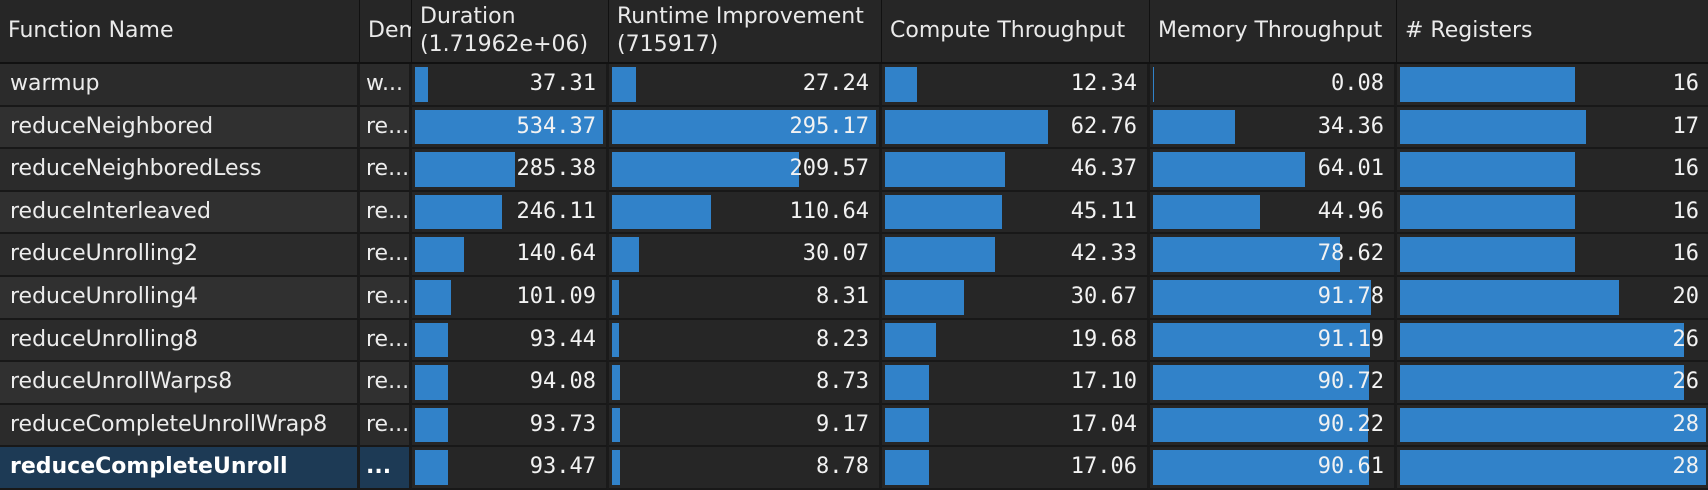 Image resolution: width=1708 pixels, height=490 pixels. I want to click on compute-cell: 17.06, so click(1016, 468).